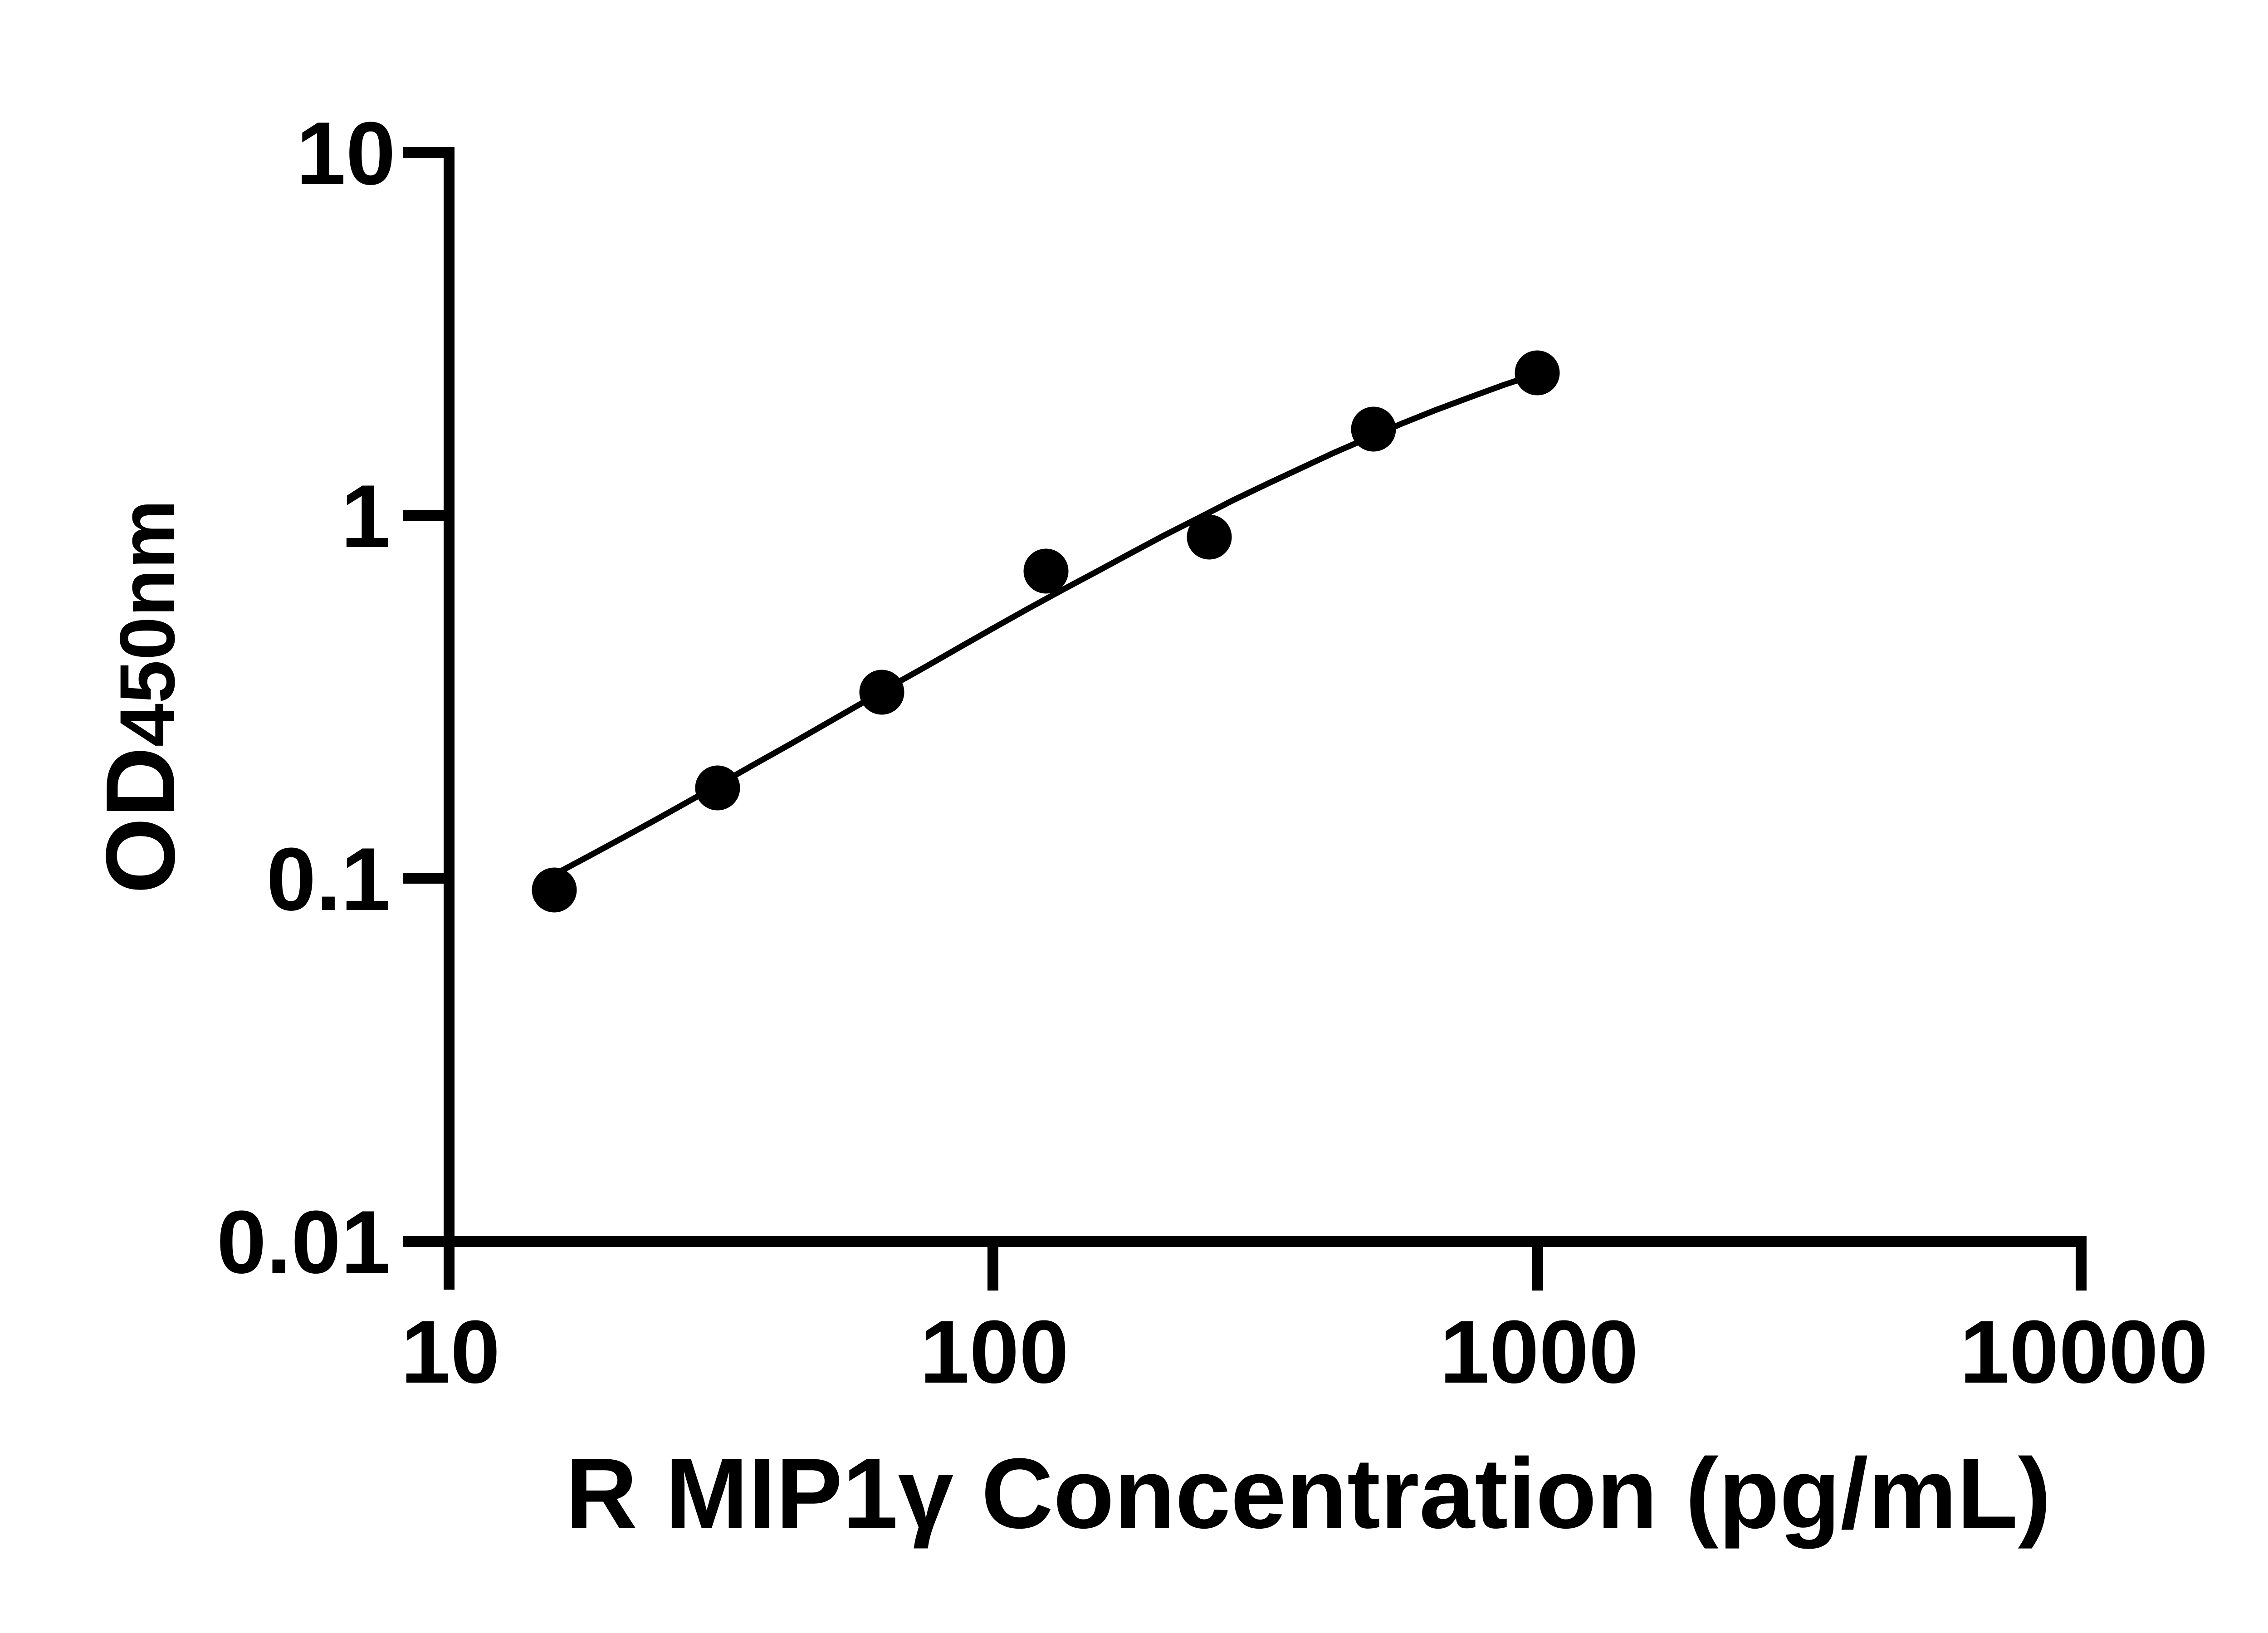 This screenshot has height=1633, width=2268. What do you see at coordinates (1308, 1493) in the screenshot?
I see `svg-text: R MIP1γ Concentration (pg/mL)` at bounding box center [1308, 1493].